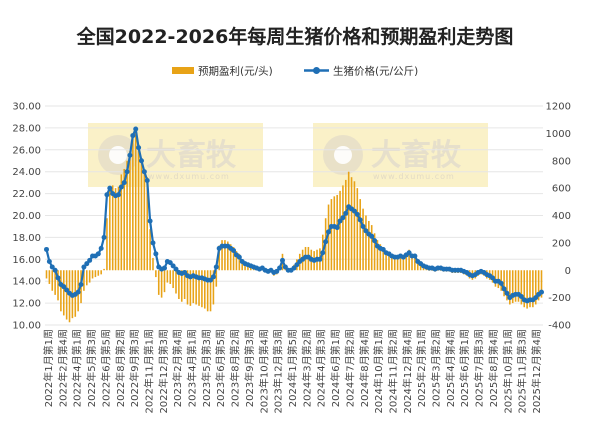 The width and height of the screenshot is (590, 439). Describe the element at coordinates (295, 36) in the screenshot. I see `chart-title: 全国2022-2026年每周生猪价格和预期盈利走势图` at that location.